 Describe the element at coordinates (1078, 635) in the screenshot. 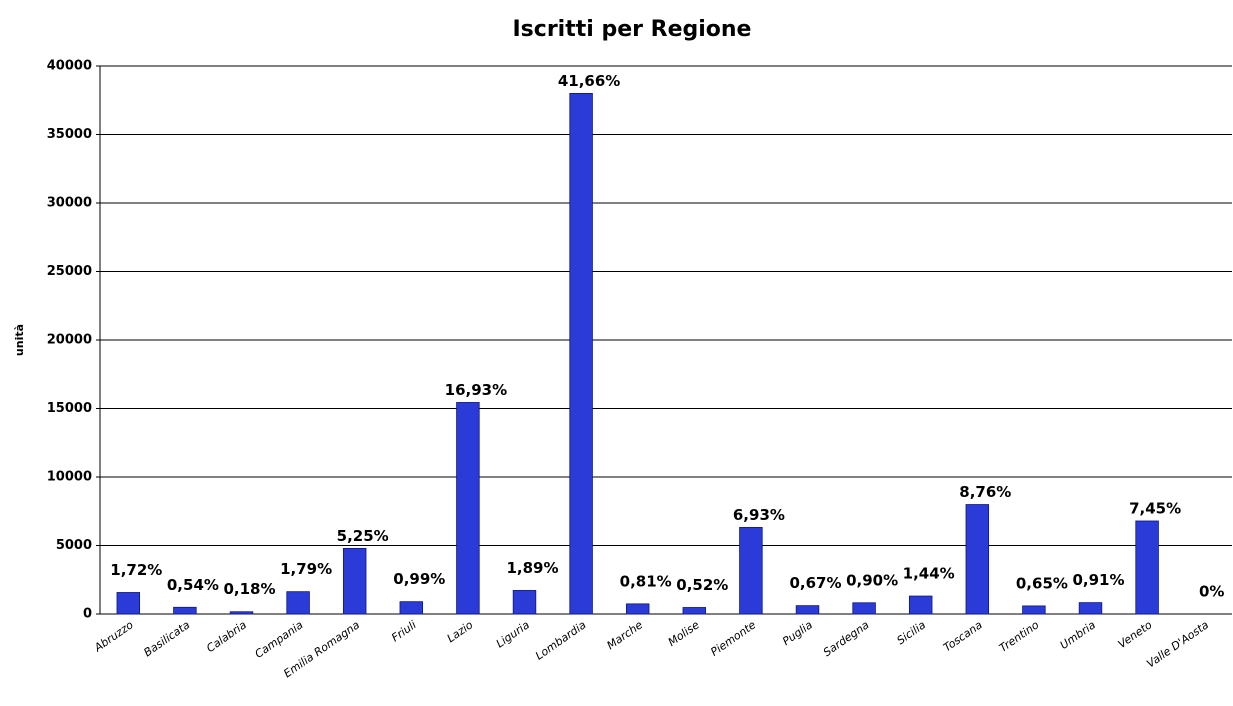

I see `x-tick-label: Umbria` at that location.